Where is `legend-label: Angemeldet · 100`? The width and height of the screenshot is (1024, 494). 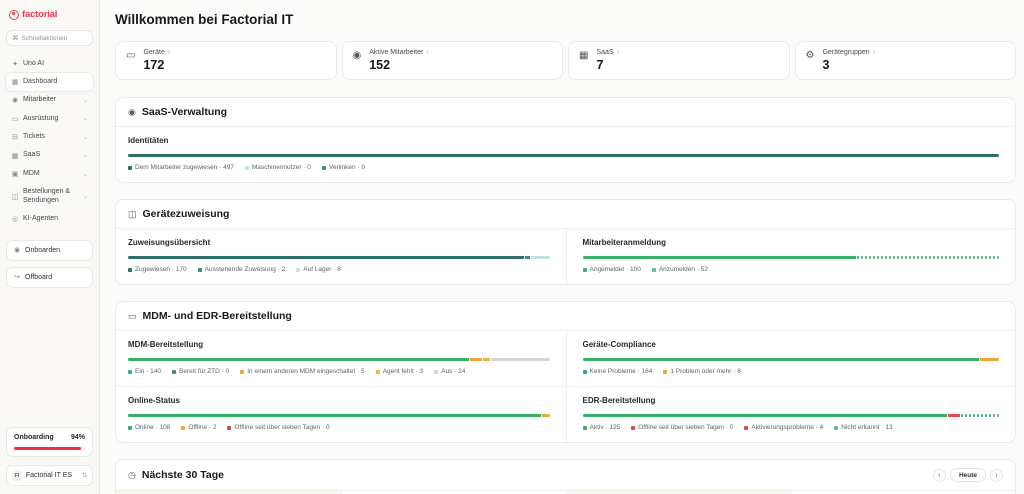 legend-label: Angemeldet · 100 is located at coordinates (615, 269).